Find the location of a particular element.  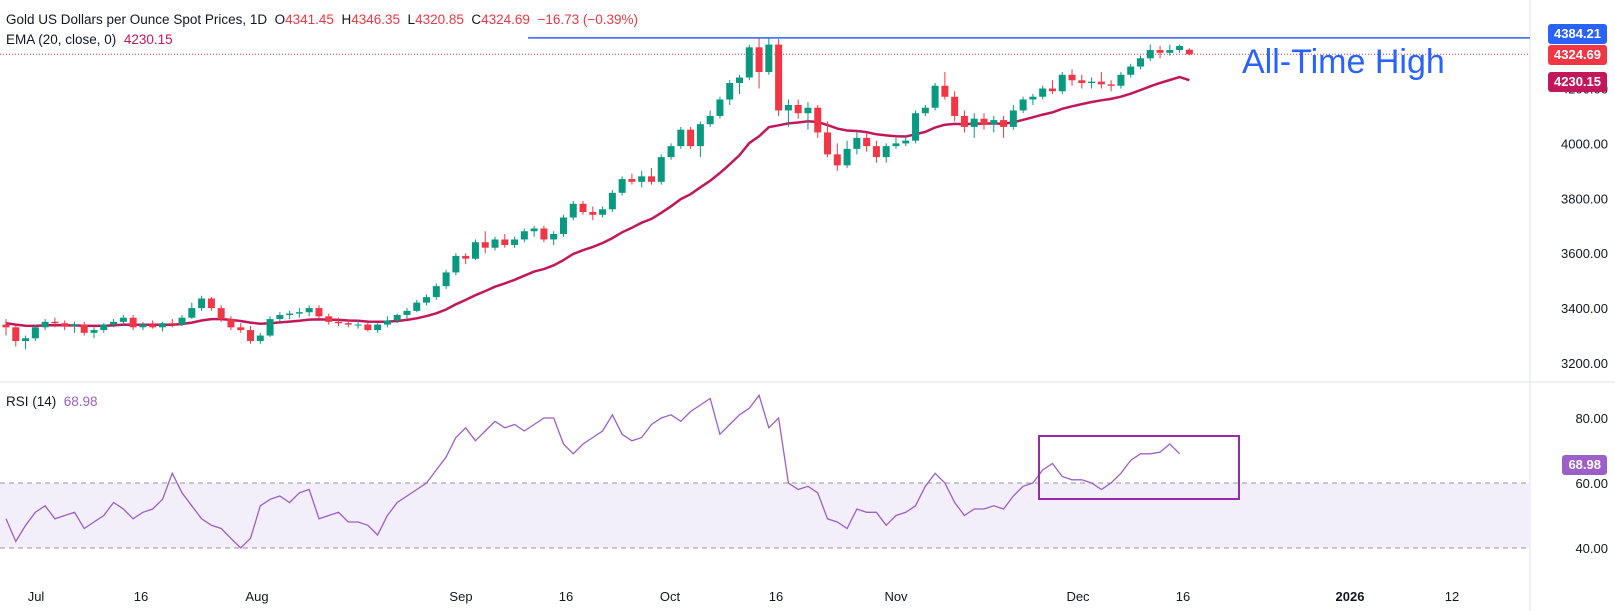

change-value: −16.73 (−0.39%) is located at coordinates (588, 19).